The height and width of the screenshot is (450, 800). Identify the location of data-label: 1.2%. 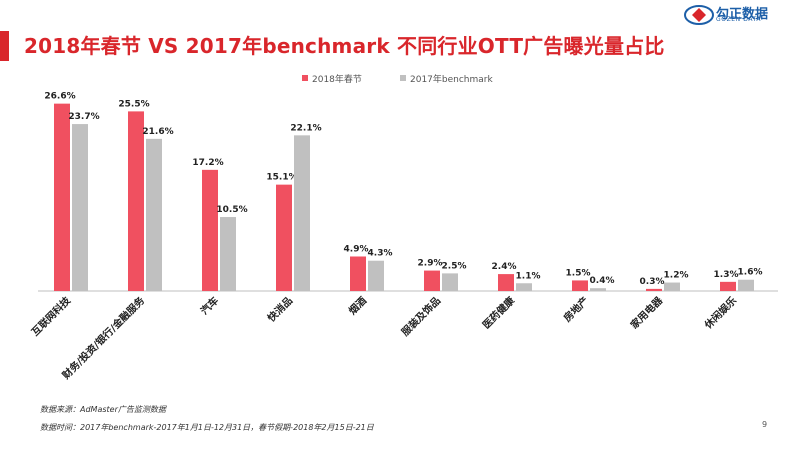
(676, 276).